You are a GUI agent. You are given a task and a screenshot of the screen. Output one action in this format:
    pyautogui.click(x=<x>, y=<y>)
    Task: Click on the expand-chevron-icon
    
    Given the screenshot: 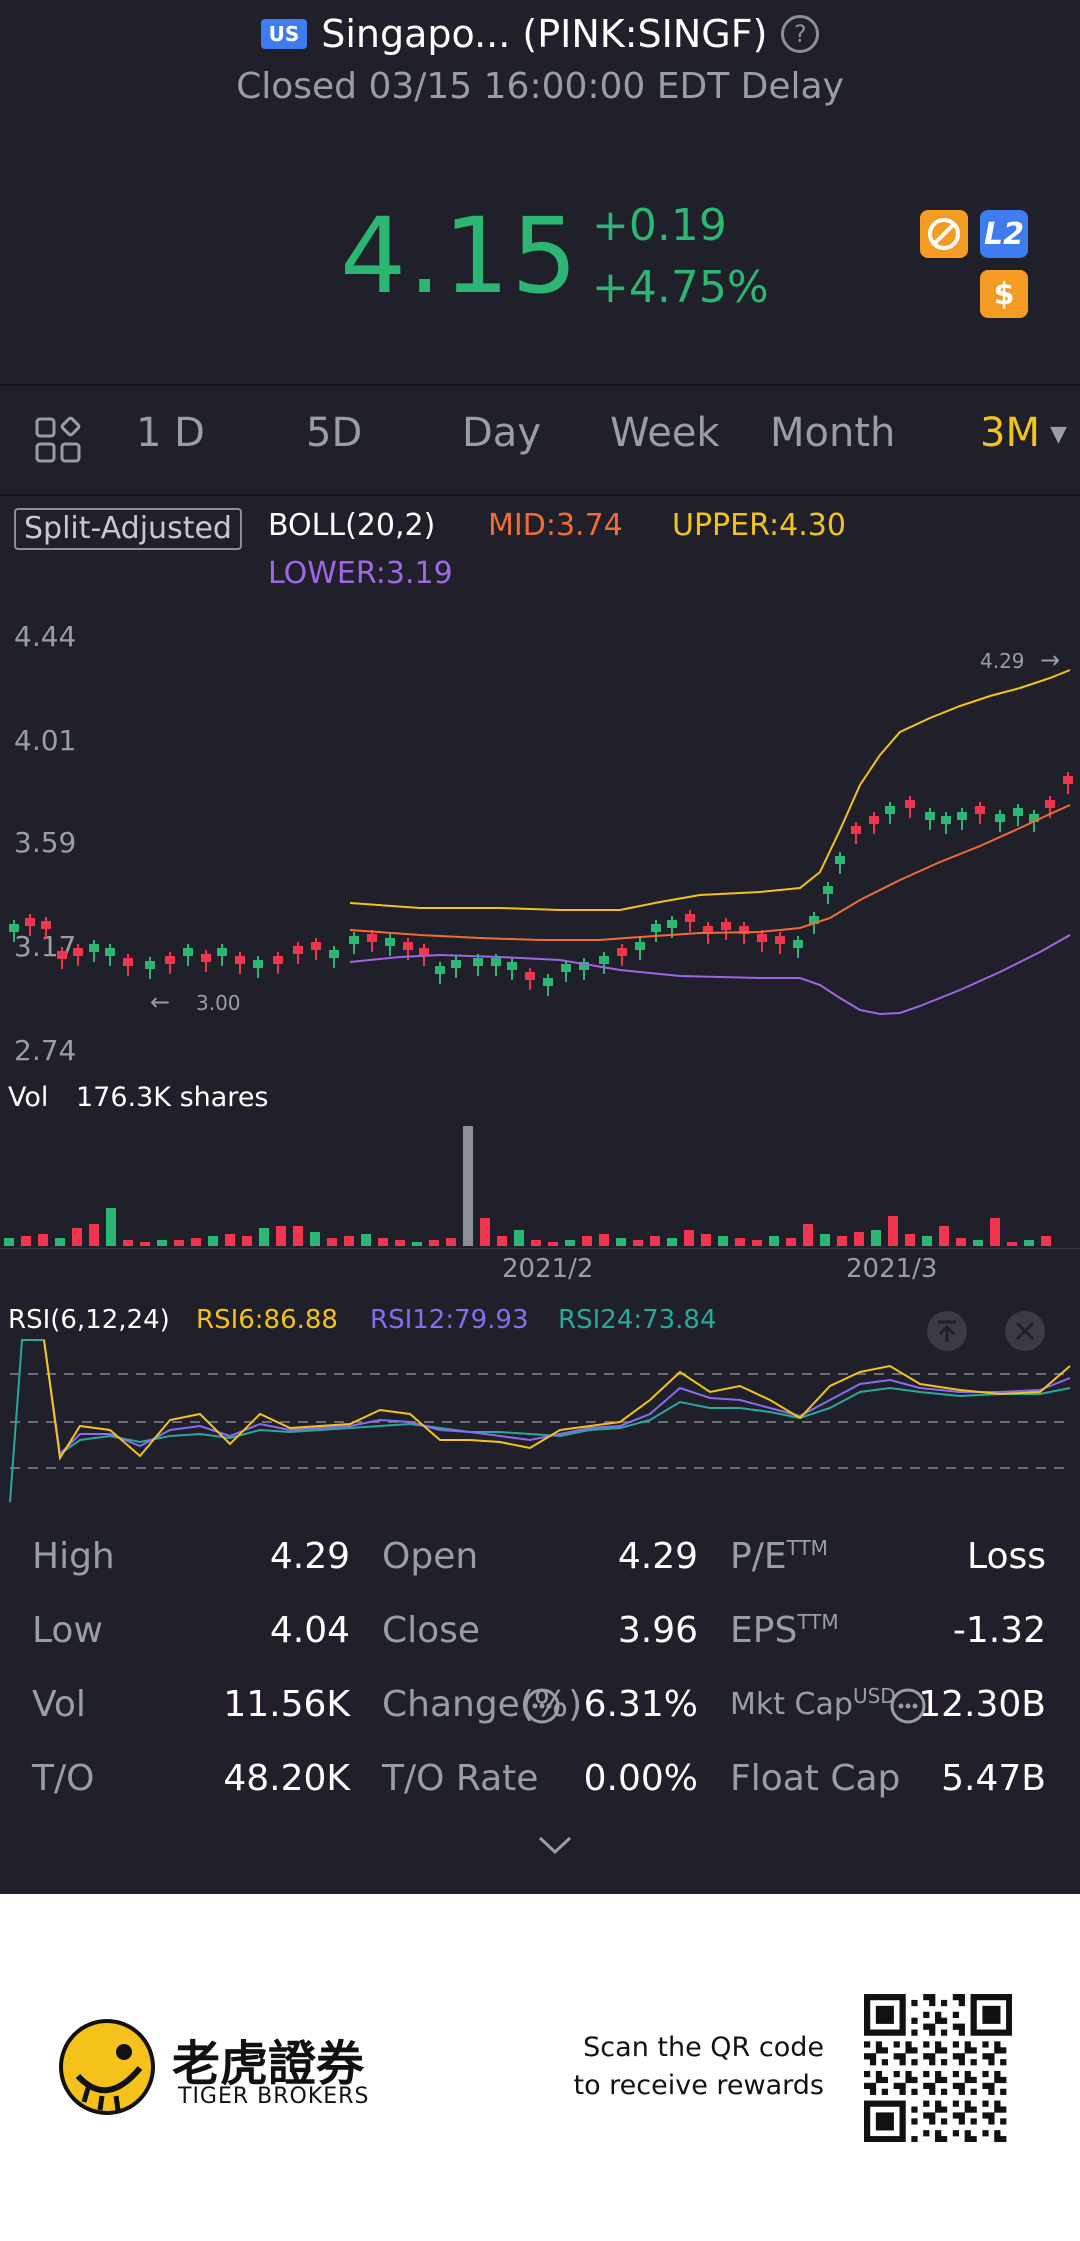 What is the action you would take?
    pyautogui.click(x=555, y=1844)
    